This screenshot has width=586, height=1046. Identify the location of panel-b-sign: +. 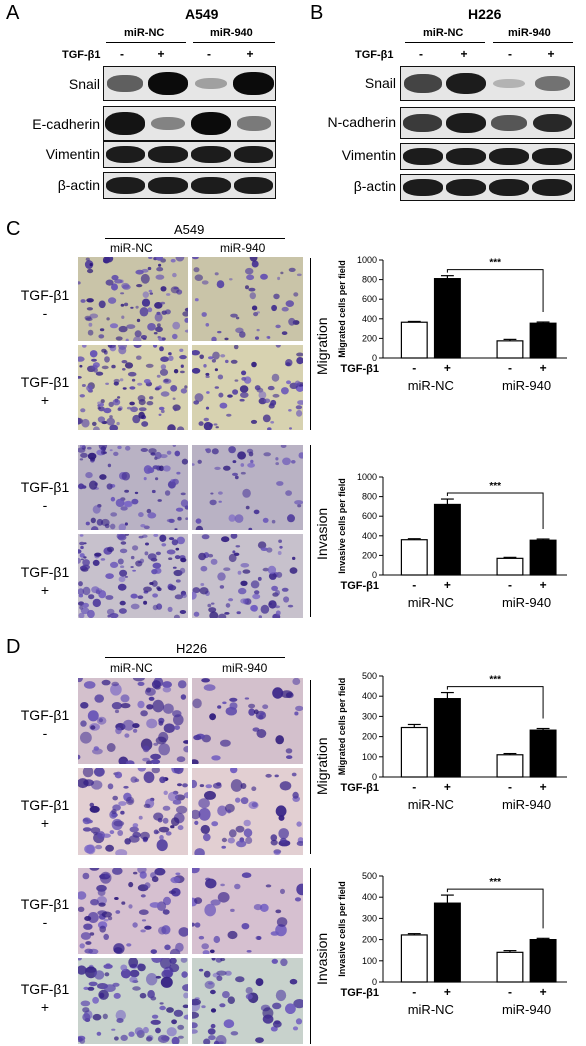
(551, 54).